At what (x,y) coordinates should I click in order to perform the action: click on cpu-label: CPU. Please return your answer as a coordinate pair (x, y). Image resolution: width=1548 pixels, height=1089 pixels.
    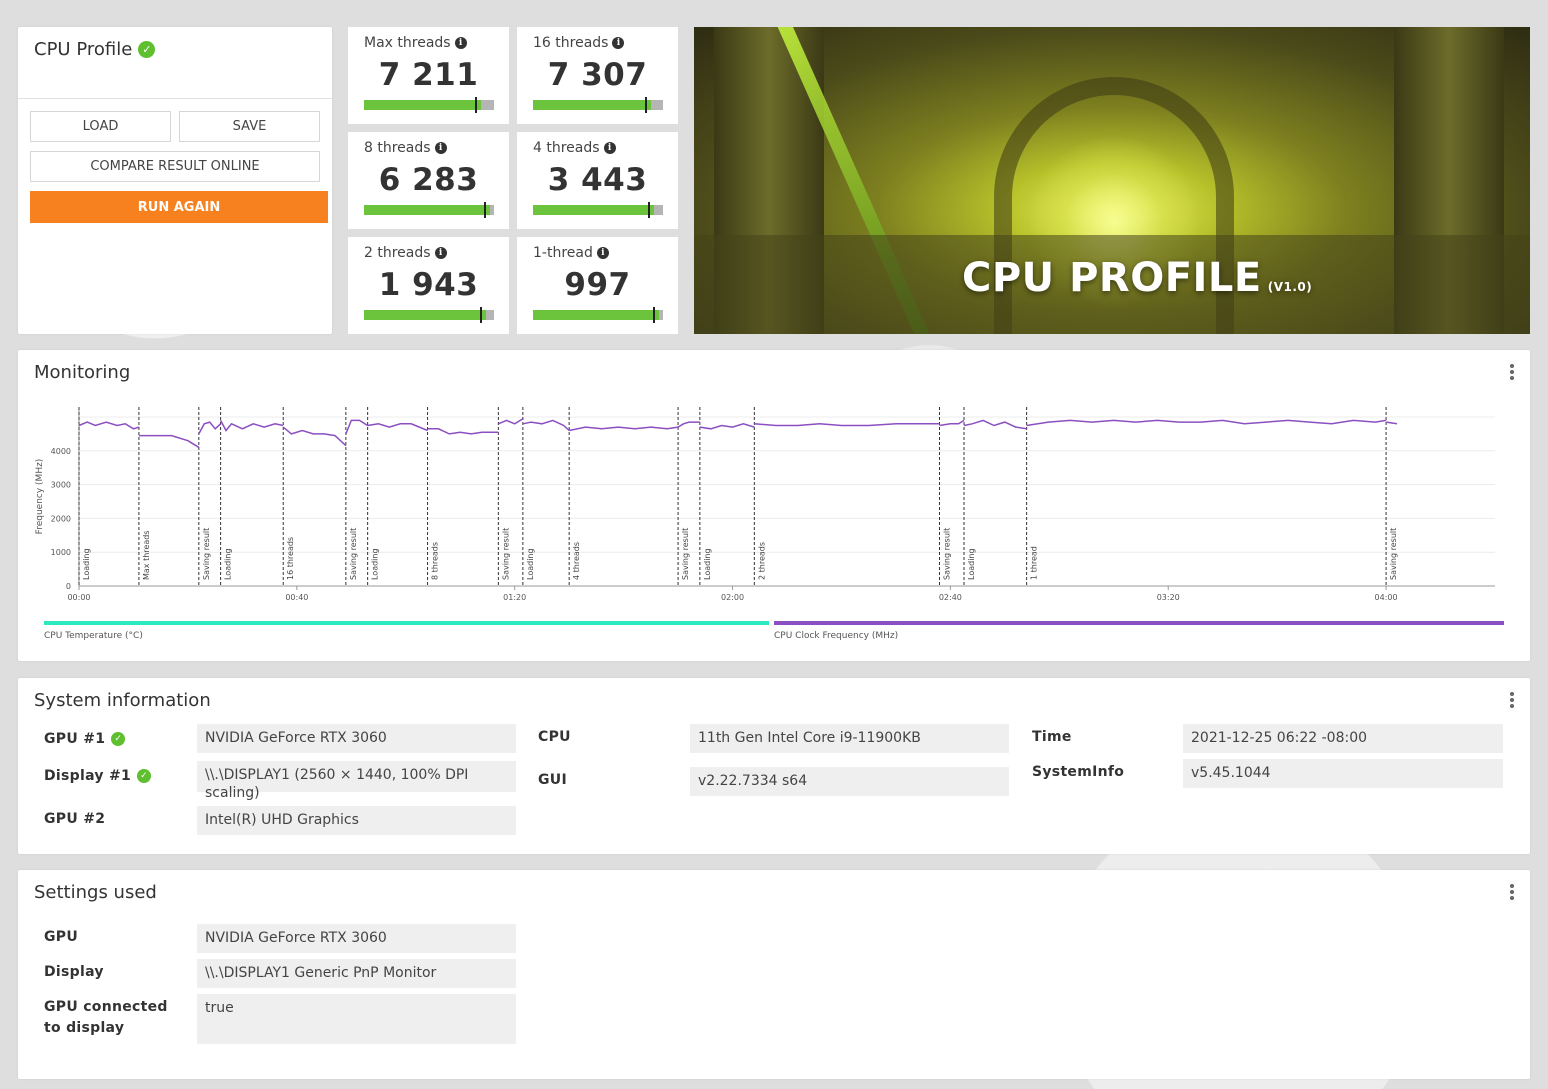
    Looking at the image, I should click on (554, 737).